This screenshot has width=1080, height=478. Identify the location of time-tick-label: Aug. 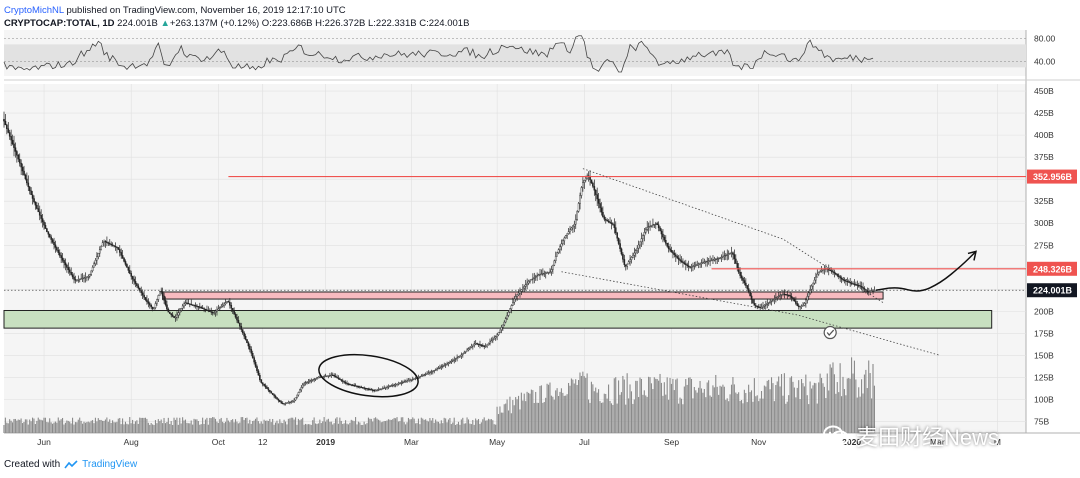
(131, 442).